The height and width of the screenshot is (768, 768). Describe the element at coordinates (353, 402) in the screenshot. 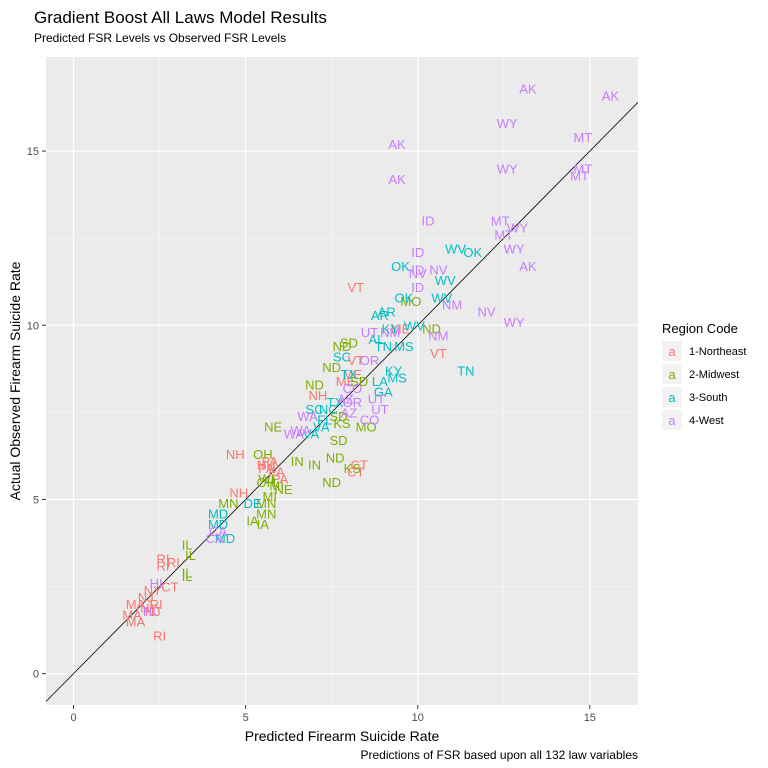

I see `point-label: OR` at that location.